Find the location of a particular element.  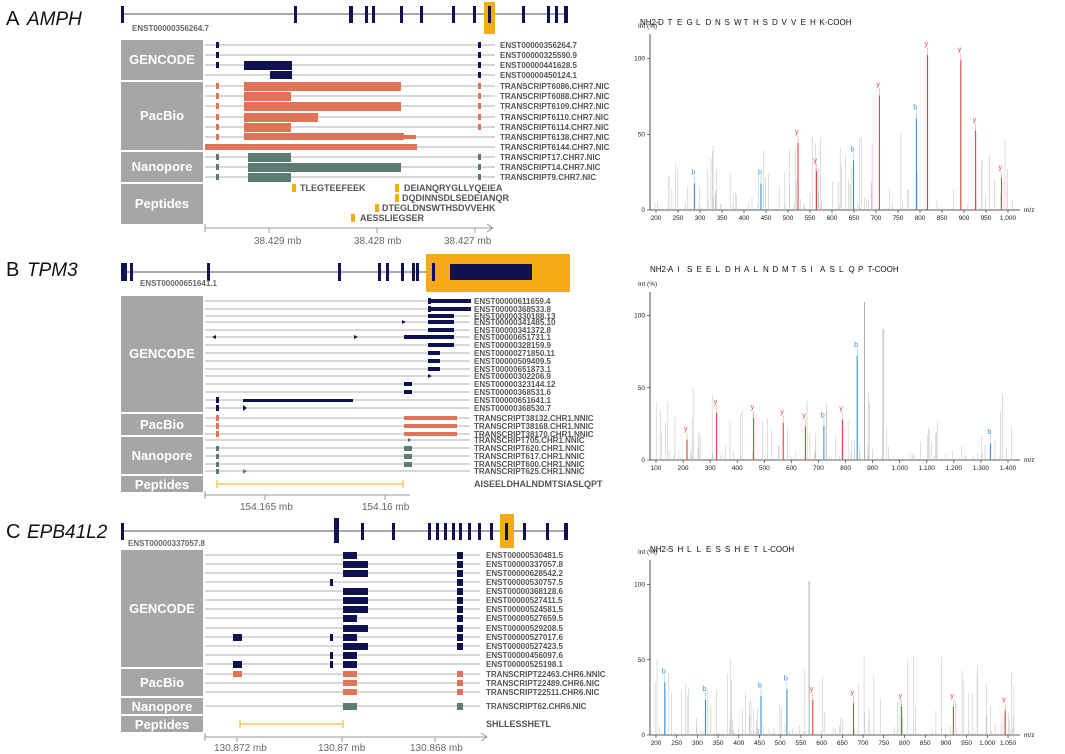

category-gencode-b: GENCODE is located at coordinates (162, 353).